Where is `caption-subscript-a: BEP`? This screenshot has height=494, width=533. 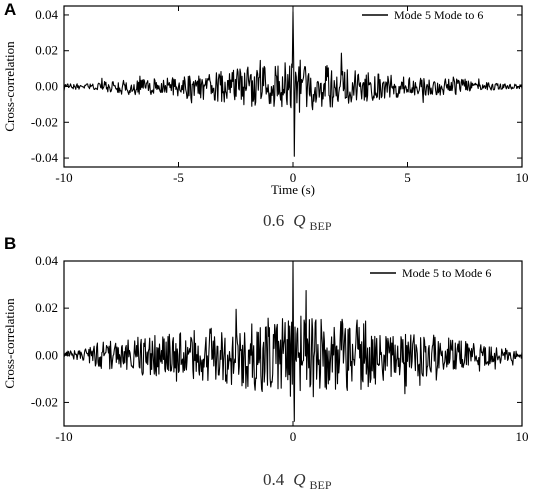
caption-subscript-a: BEP is located at coordinates (321, 226).